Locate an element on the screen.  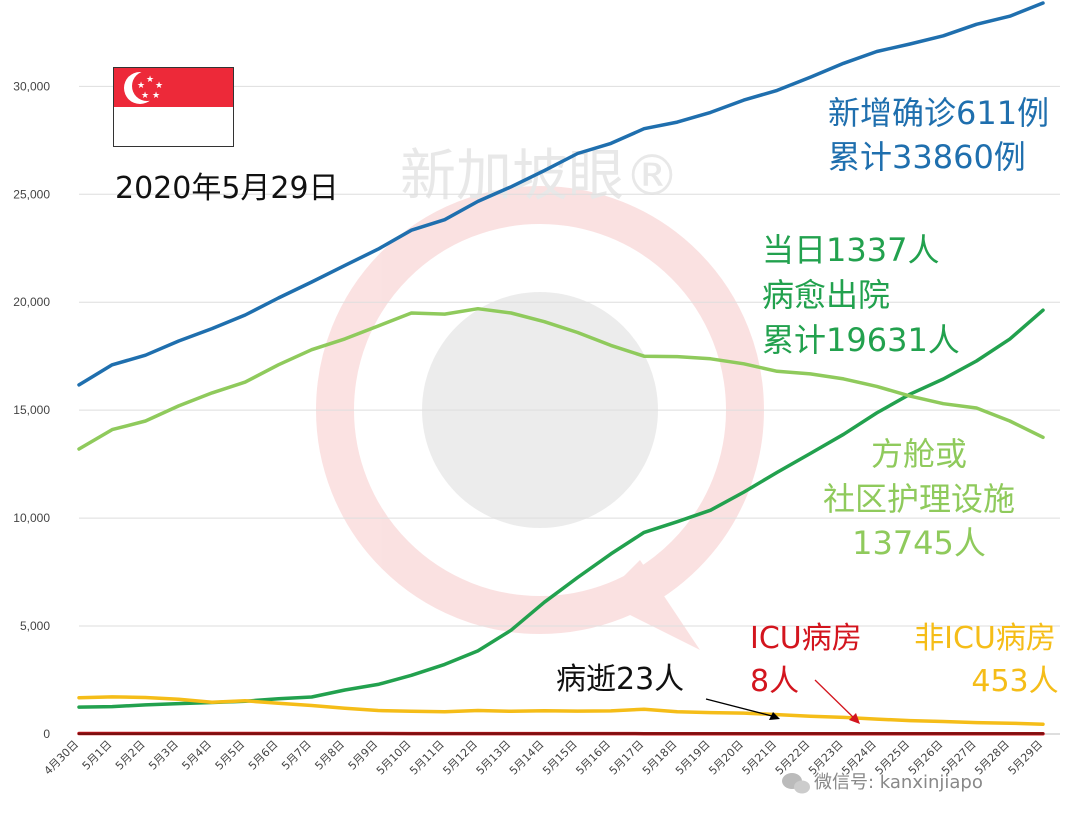
date-label: 2020年5月29日 is located at coordinates (227, 188).